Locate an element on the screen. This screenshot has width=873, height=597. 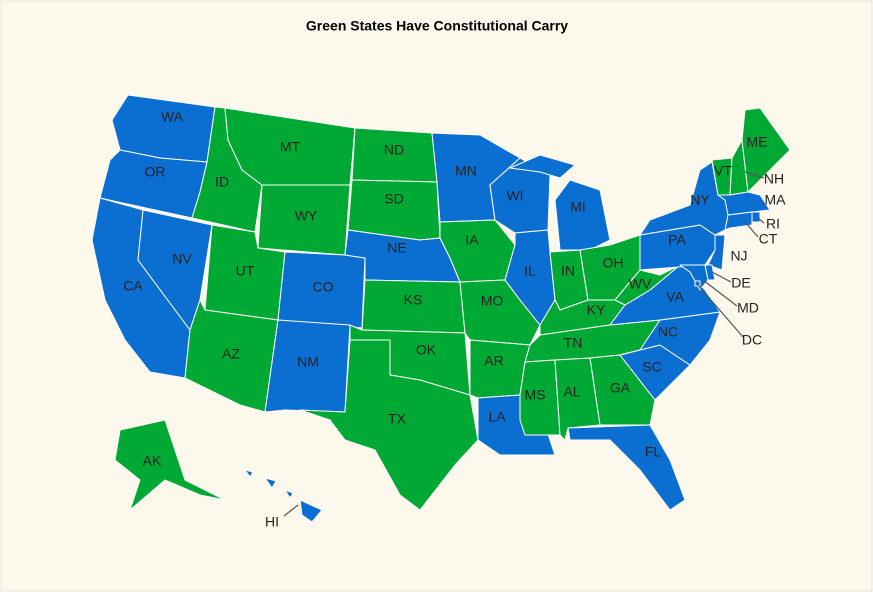
state-label: MD is located at coordinates (748, 308).